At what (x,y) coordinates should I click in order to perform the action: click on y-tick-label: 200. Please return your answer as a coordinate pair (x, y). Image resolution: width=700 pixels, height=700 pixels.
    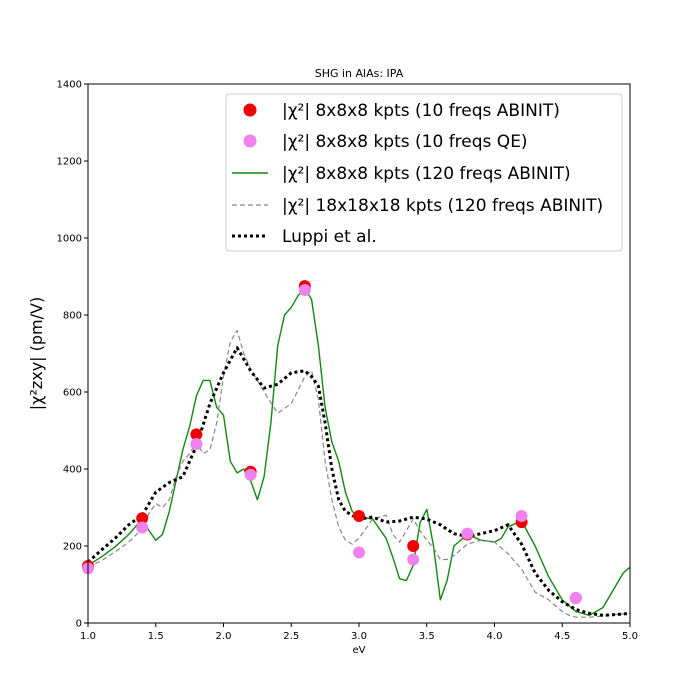
    Looking at the image, I should click on (72, 547).